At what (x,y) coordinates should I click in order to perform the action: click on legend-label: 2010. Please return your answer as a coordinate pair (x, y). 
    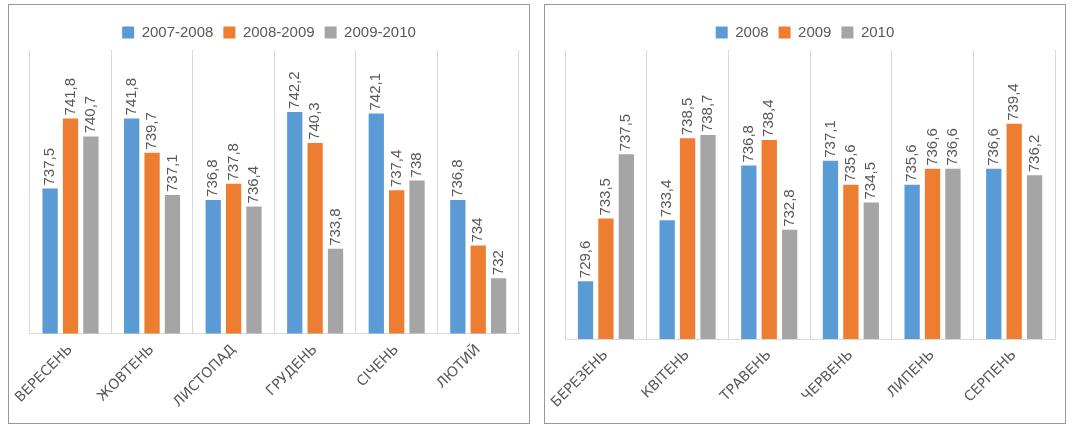
    Looking at the image, I should click on (877, 31).